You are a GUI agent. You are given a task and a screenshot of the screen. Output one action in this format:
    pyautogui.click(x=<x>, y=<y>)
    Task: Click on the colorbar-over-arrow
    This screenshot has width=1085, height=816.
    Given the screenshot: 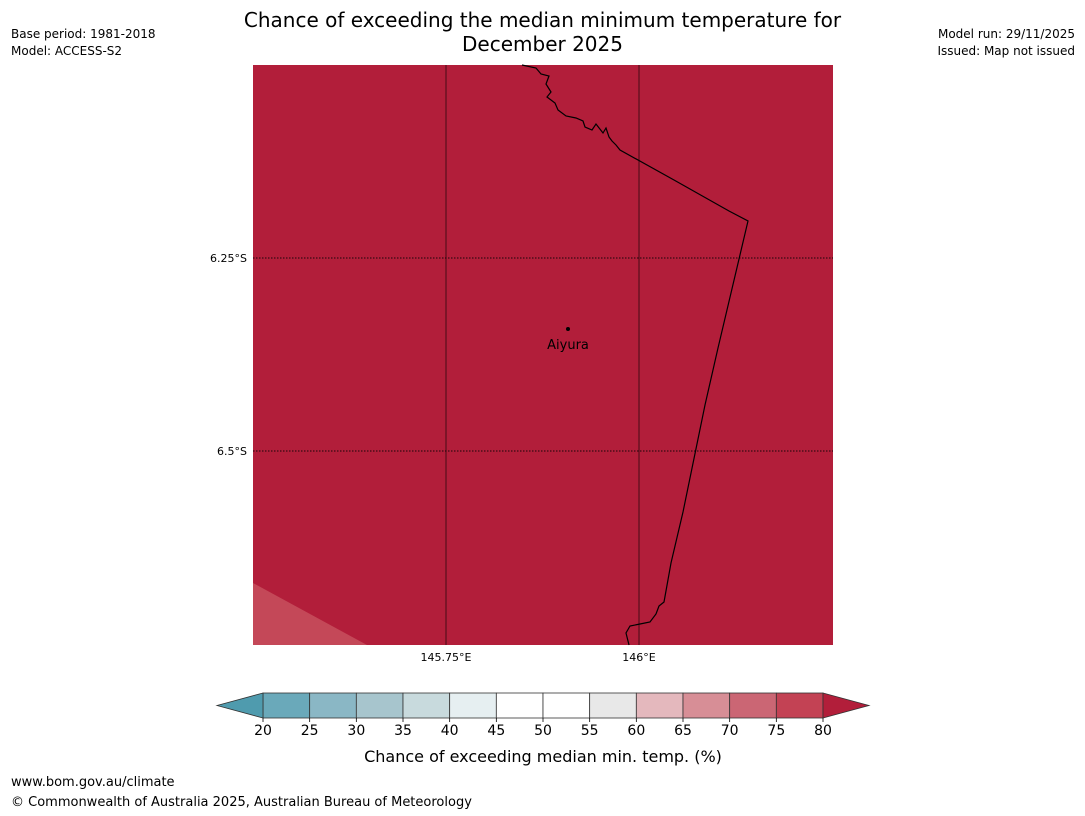 What is the action you would take?
    pyautogui.click(x=846, y=705)
    